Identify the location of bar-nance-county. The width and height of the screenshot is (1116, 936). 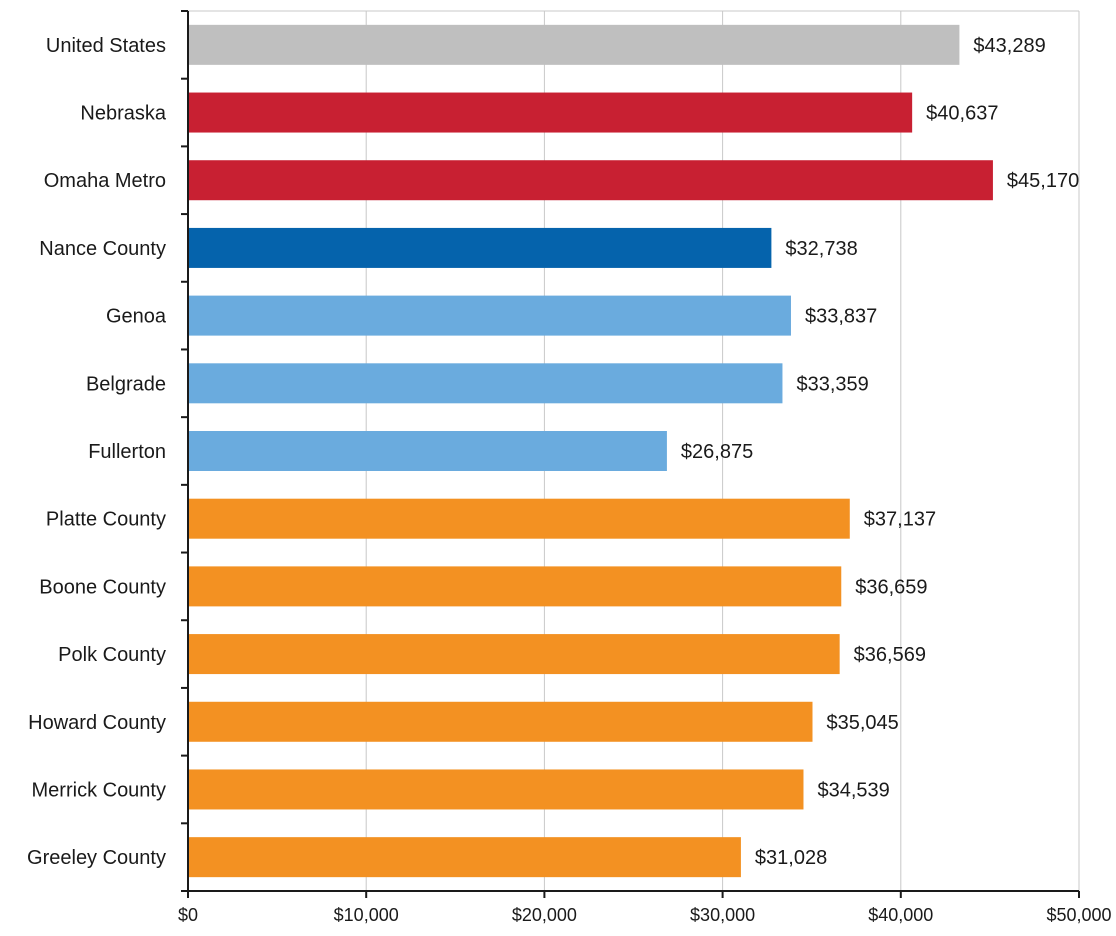
(480, 247).